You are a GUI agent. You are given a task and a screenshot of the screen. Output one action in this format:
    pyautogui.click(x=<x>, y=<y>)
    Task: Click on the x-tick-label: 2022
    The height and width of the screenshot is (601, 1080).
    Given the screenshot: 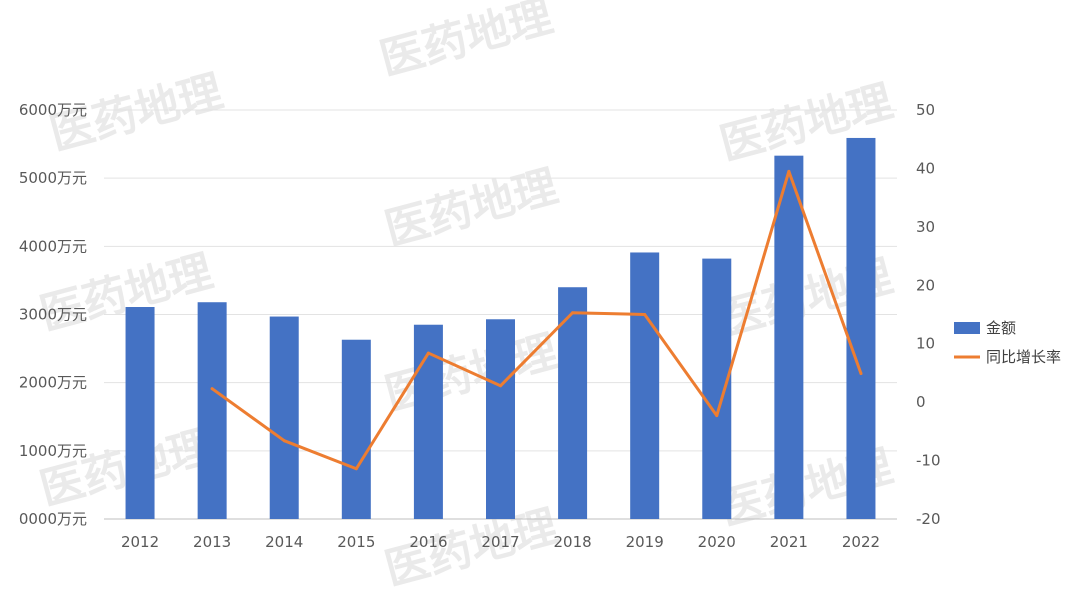 What is the action you would take?
    pyautogui.click(x=861, y=542)
    